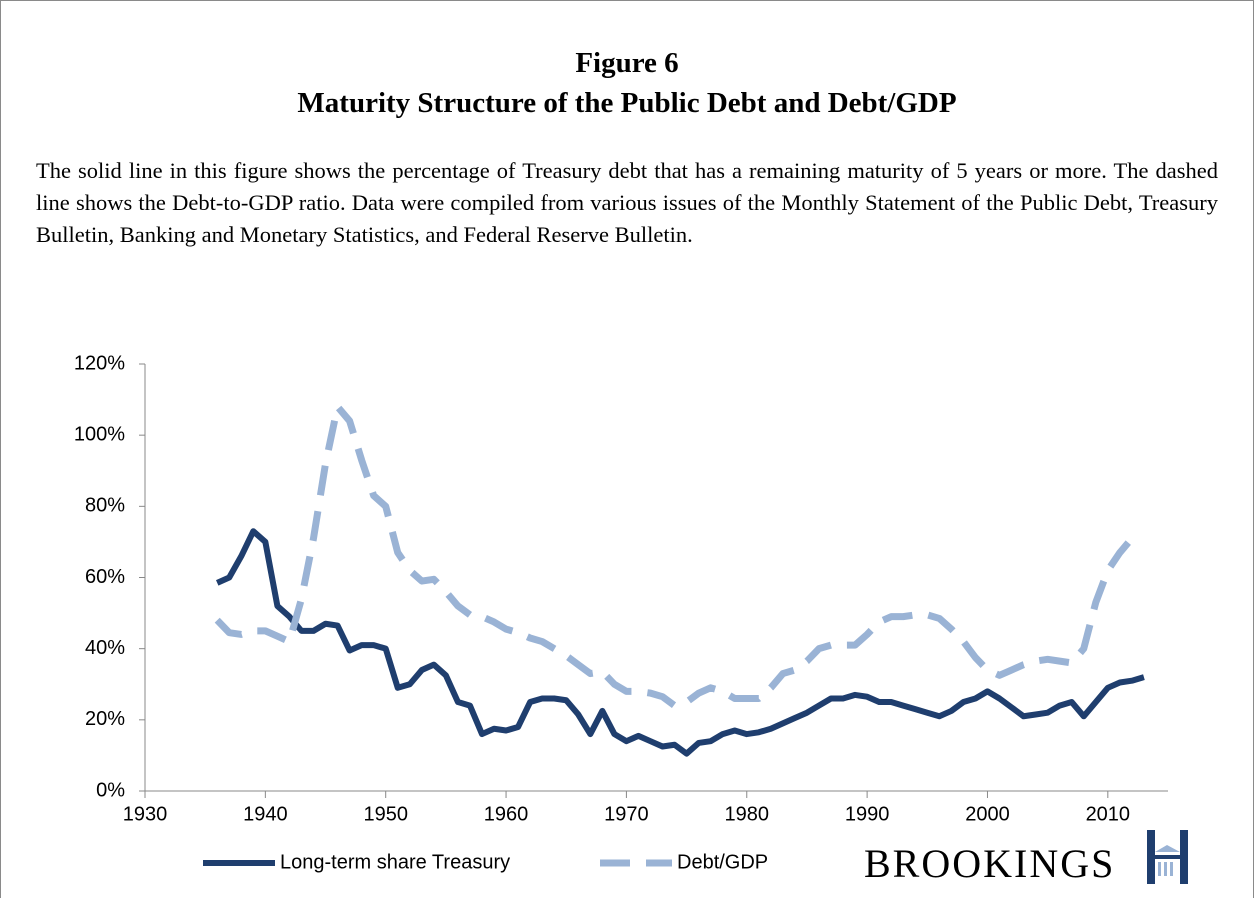 This screenshot has width=1254, height=899. Describe the element at coordinates (265, 814) in the screenshot. I see `x-tick-label: 1940` at that location.